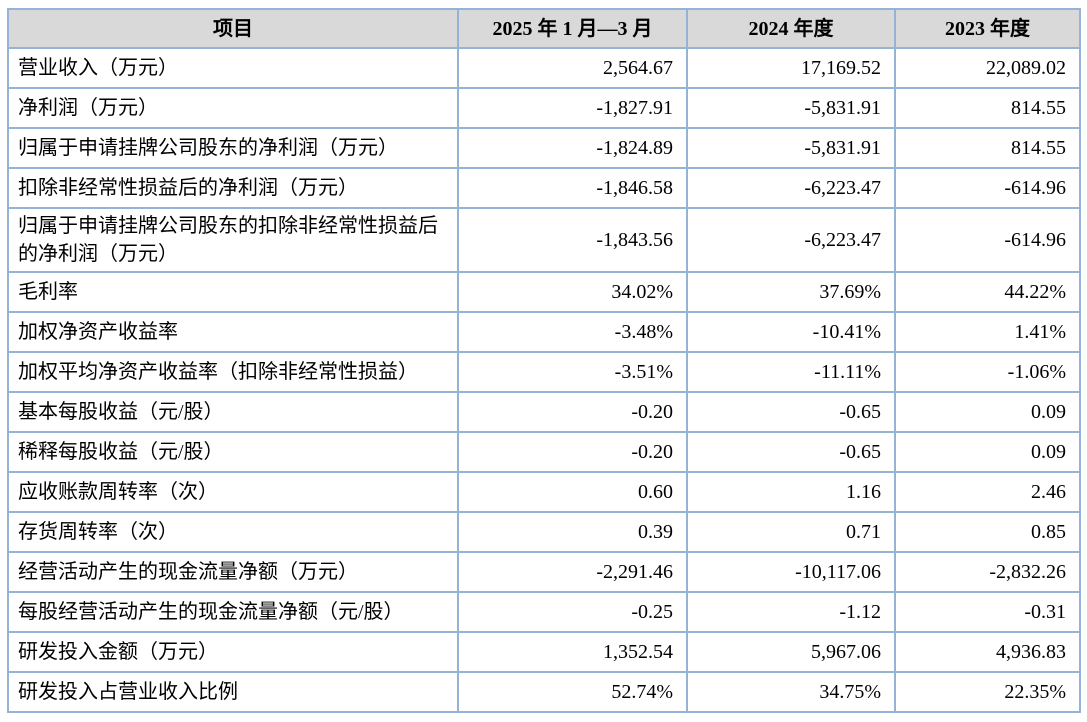 This screenshot has width=1087, height=722. What do you see at coordinates (791, 612) in the screenshot?
I see `value-cell: -1.12` at bounding box center [791, 612].